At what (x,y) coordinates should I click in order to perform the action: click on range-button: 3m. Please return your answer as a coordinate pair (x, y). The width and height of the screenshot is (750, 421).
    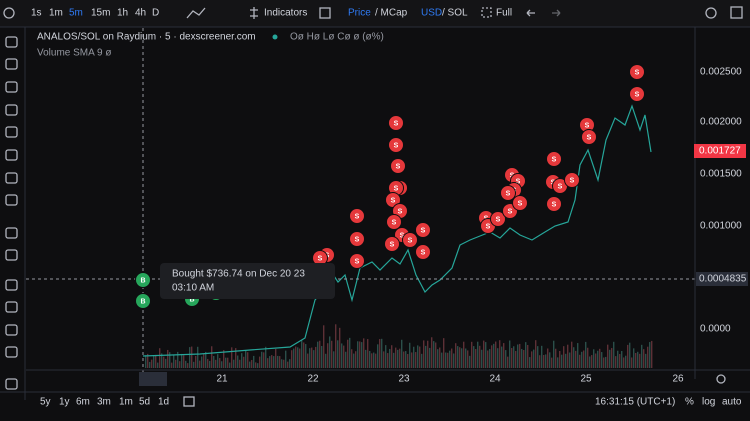
    Looking at the image, I should click on (104, 402).